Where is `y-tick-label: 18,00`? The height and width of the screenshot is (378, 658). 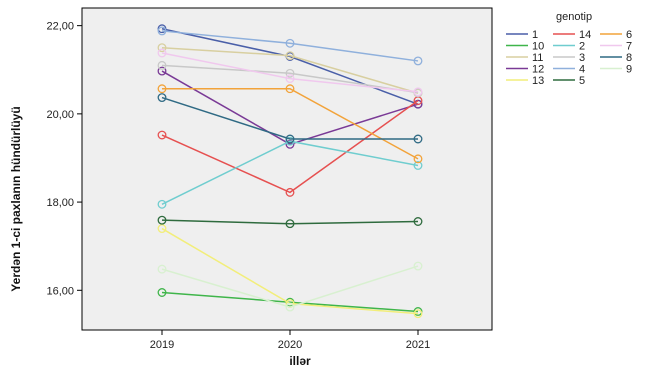 y-tick-label: 18,00 is located at coordinates (60, 203).